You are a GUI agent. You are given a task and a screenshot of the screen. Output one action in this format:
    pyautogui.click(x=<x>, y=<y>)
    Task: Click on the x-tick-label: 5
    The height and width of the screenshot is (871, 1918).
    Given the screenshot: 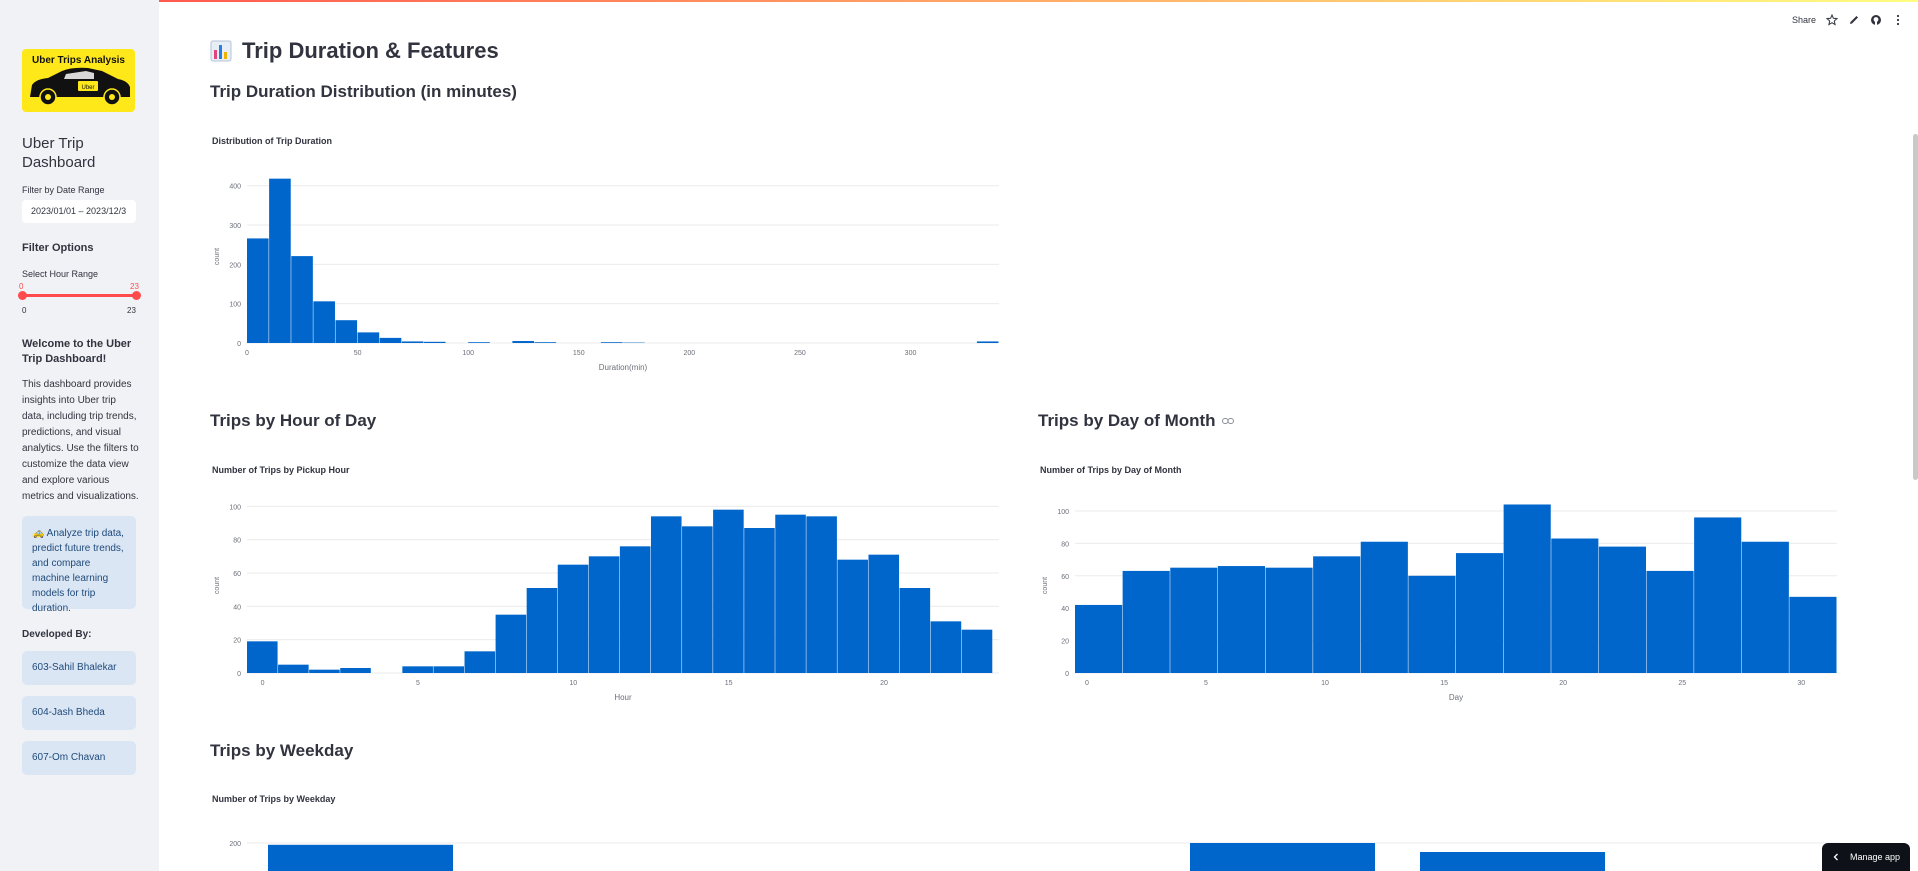 What is the action you would take?
    pyautogui.click(x=418, y=683)
    